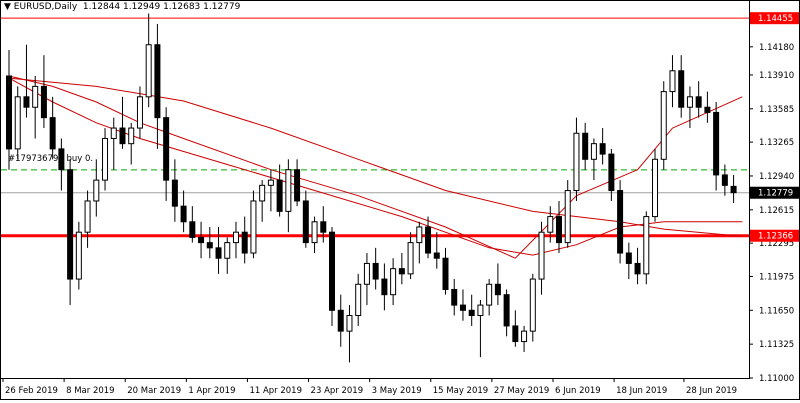 The height and width of the screenshot is (403, 800). Describe the element at coordinates (776, 110) in the screenshot. I see `price-tick-label: 1.13585` at that location.